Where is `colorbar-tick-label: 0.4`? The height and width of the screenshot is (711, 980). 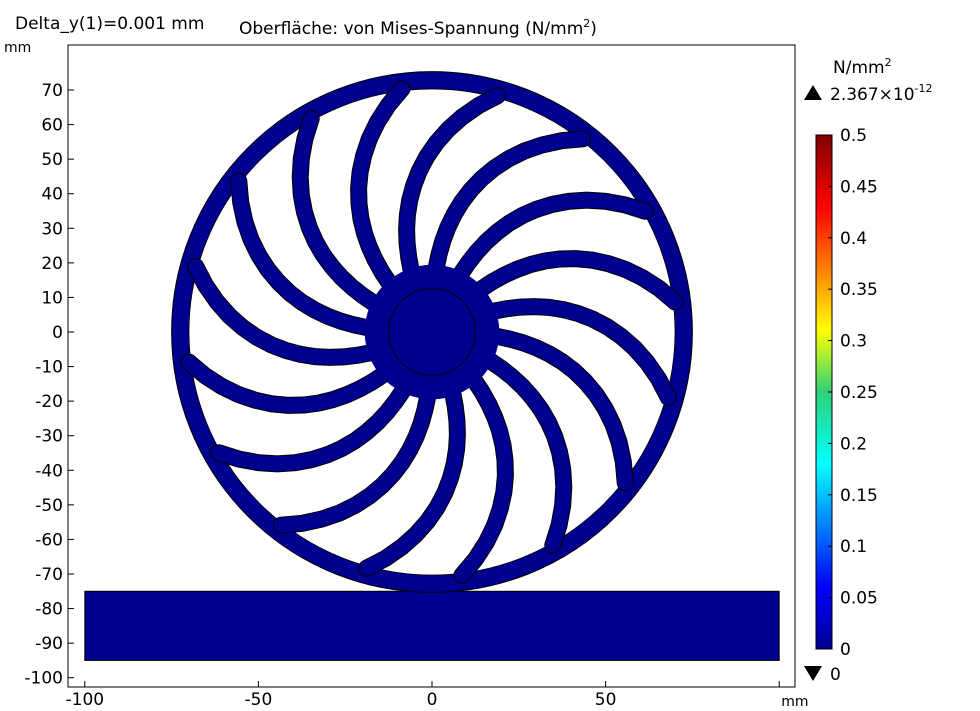
colorbar-tick-label: 0.4 is located at coordinates (853, 239).